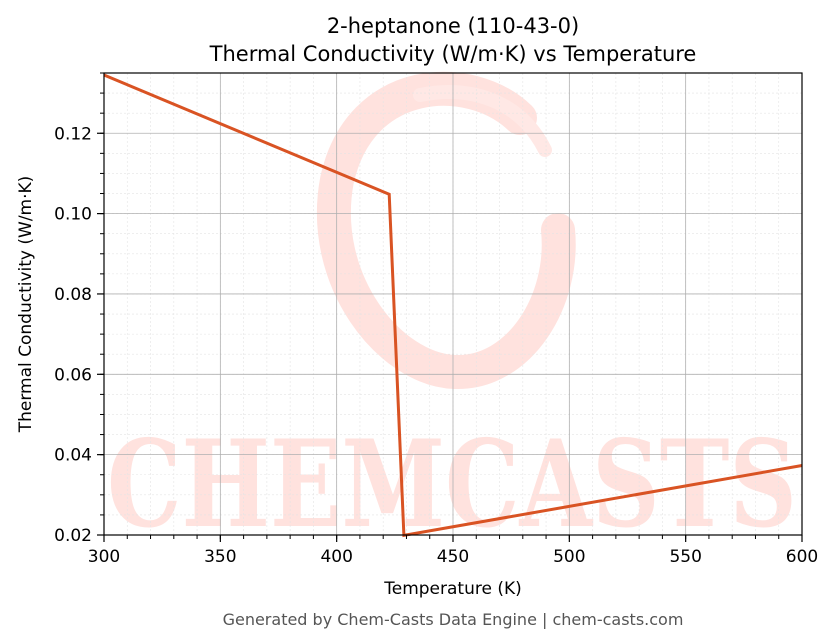  Describe the element at coordinates (73, 215) in the screenshot. I see `y-tick-label: 0.10` at that location.